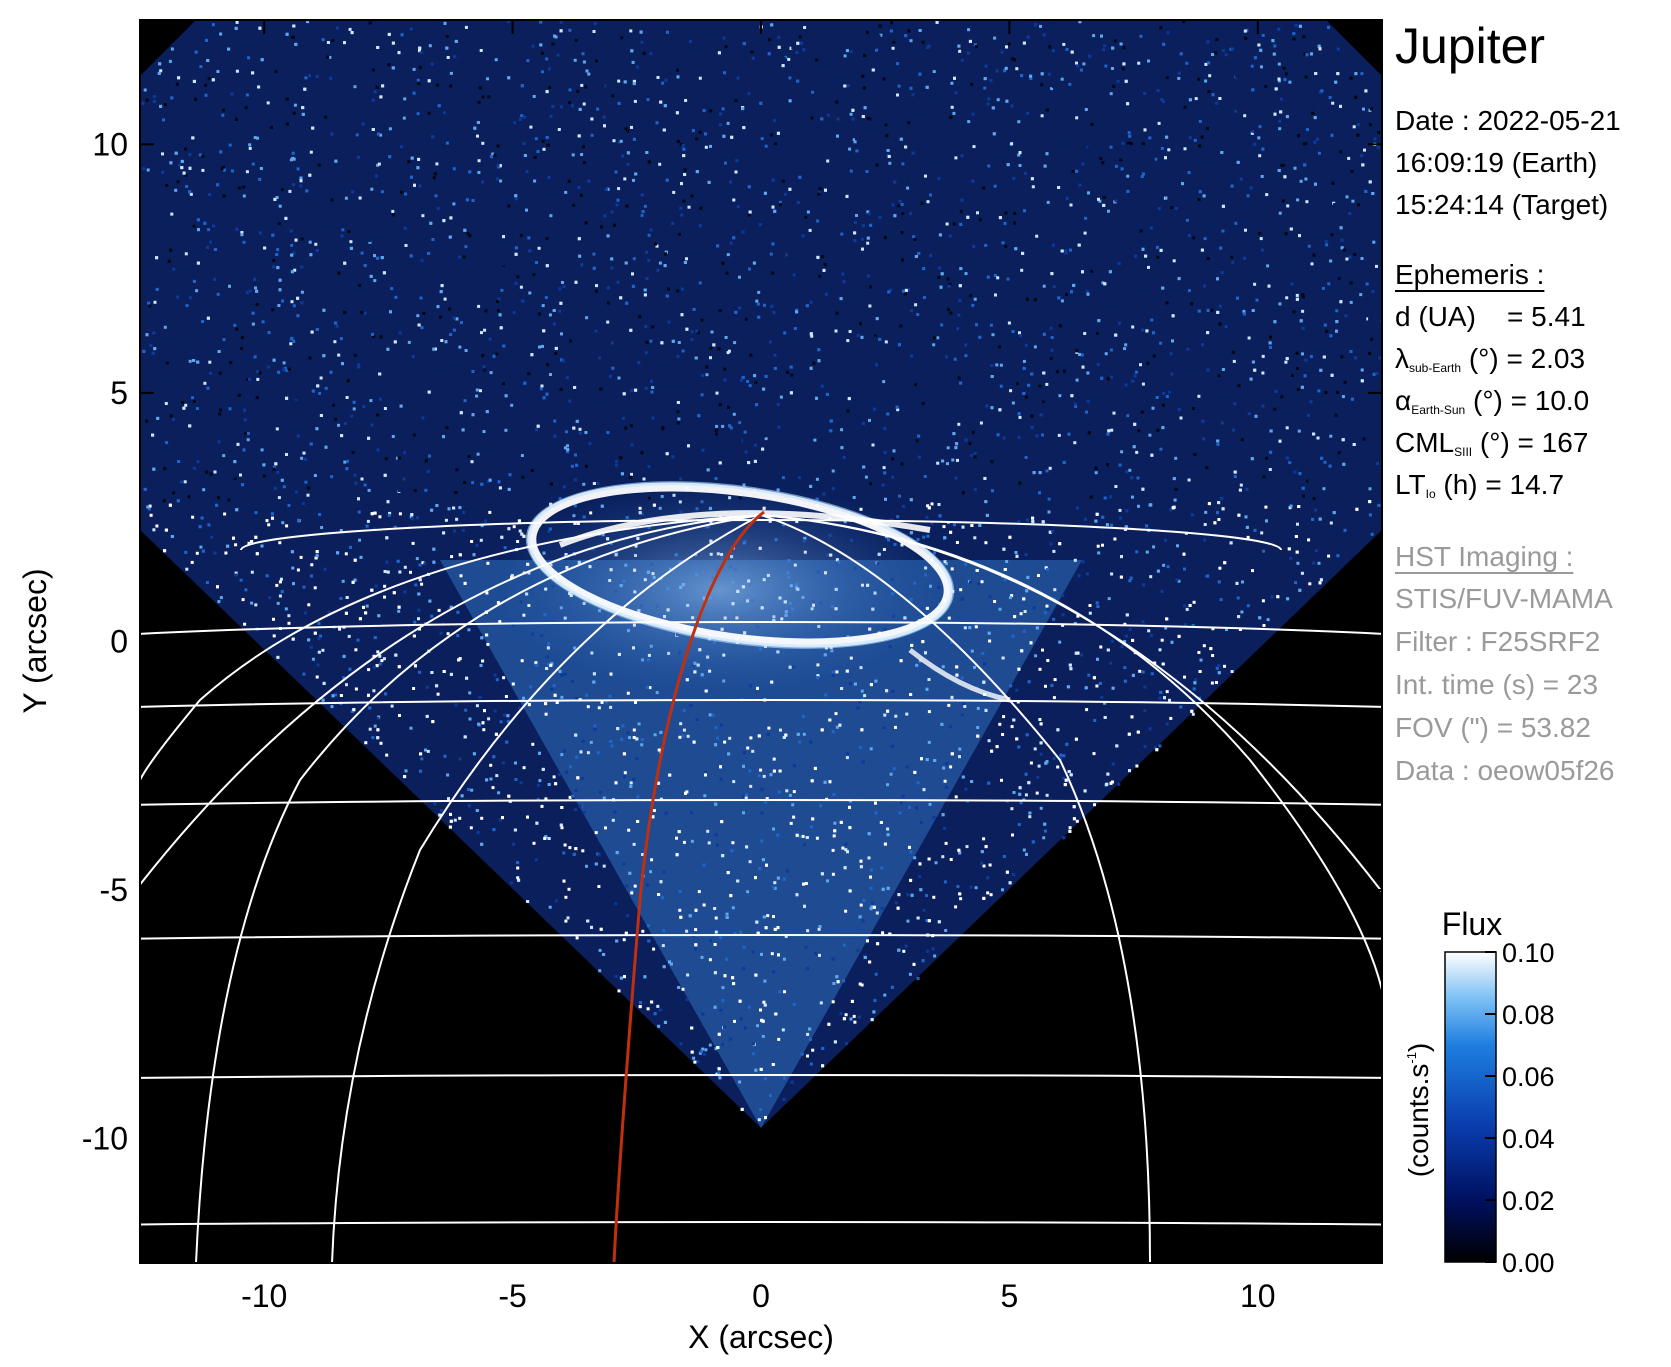 This screenshot has height=1367, width=1671. What do you see at coordinates (1528, 1015) in the screenshot?
I see `colorbar-tick-label: 0.08` at bounding box center [1528, 1015].